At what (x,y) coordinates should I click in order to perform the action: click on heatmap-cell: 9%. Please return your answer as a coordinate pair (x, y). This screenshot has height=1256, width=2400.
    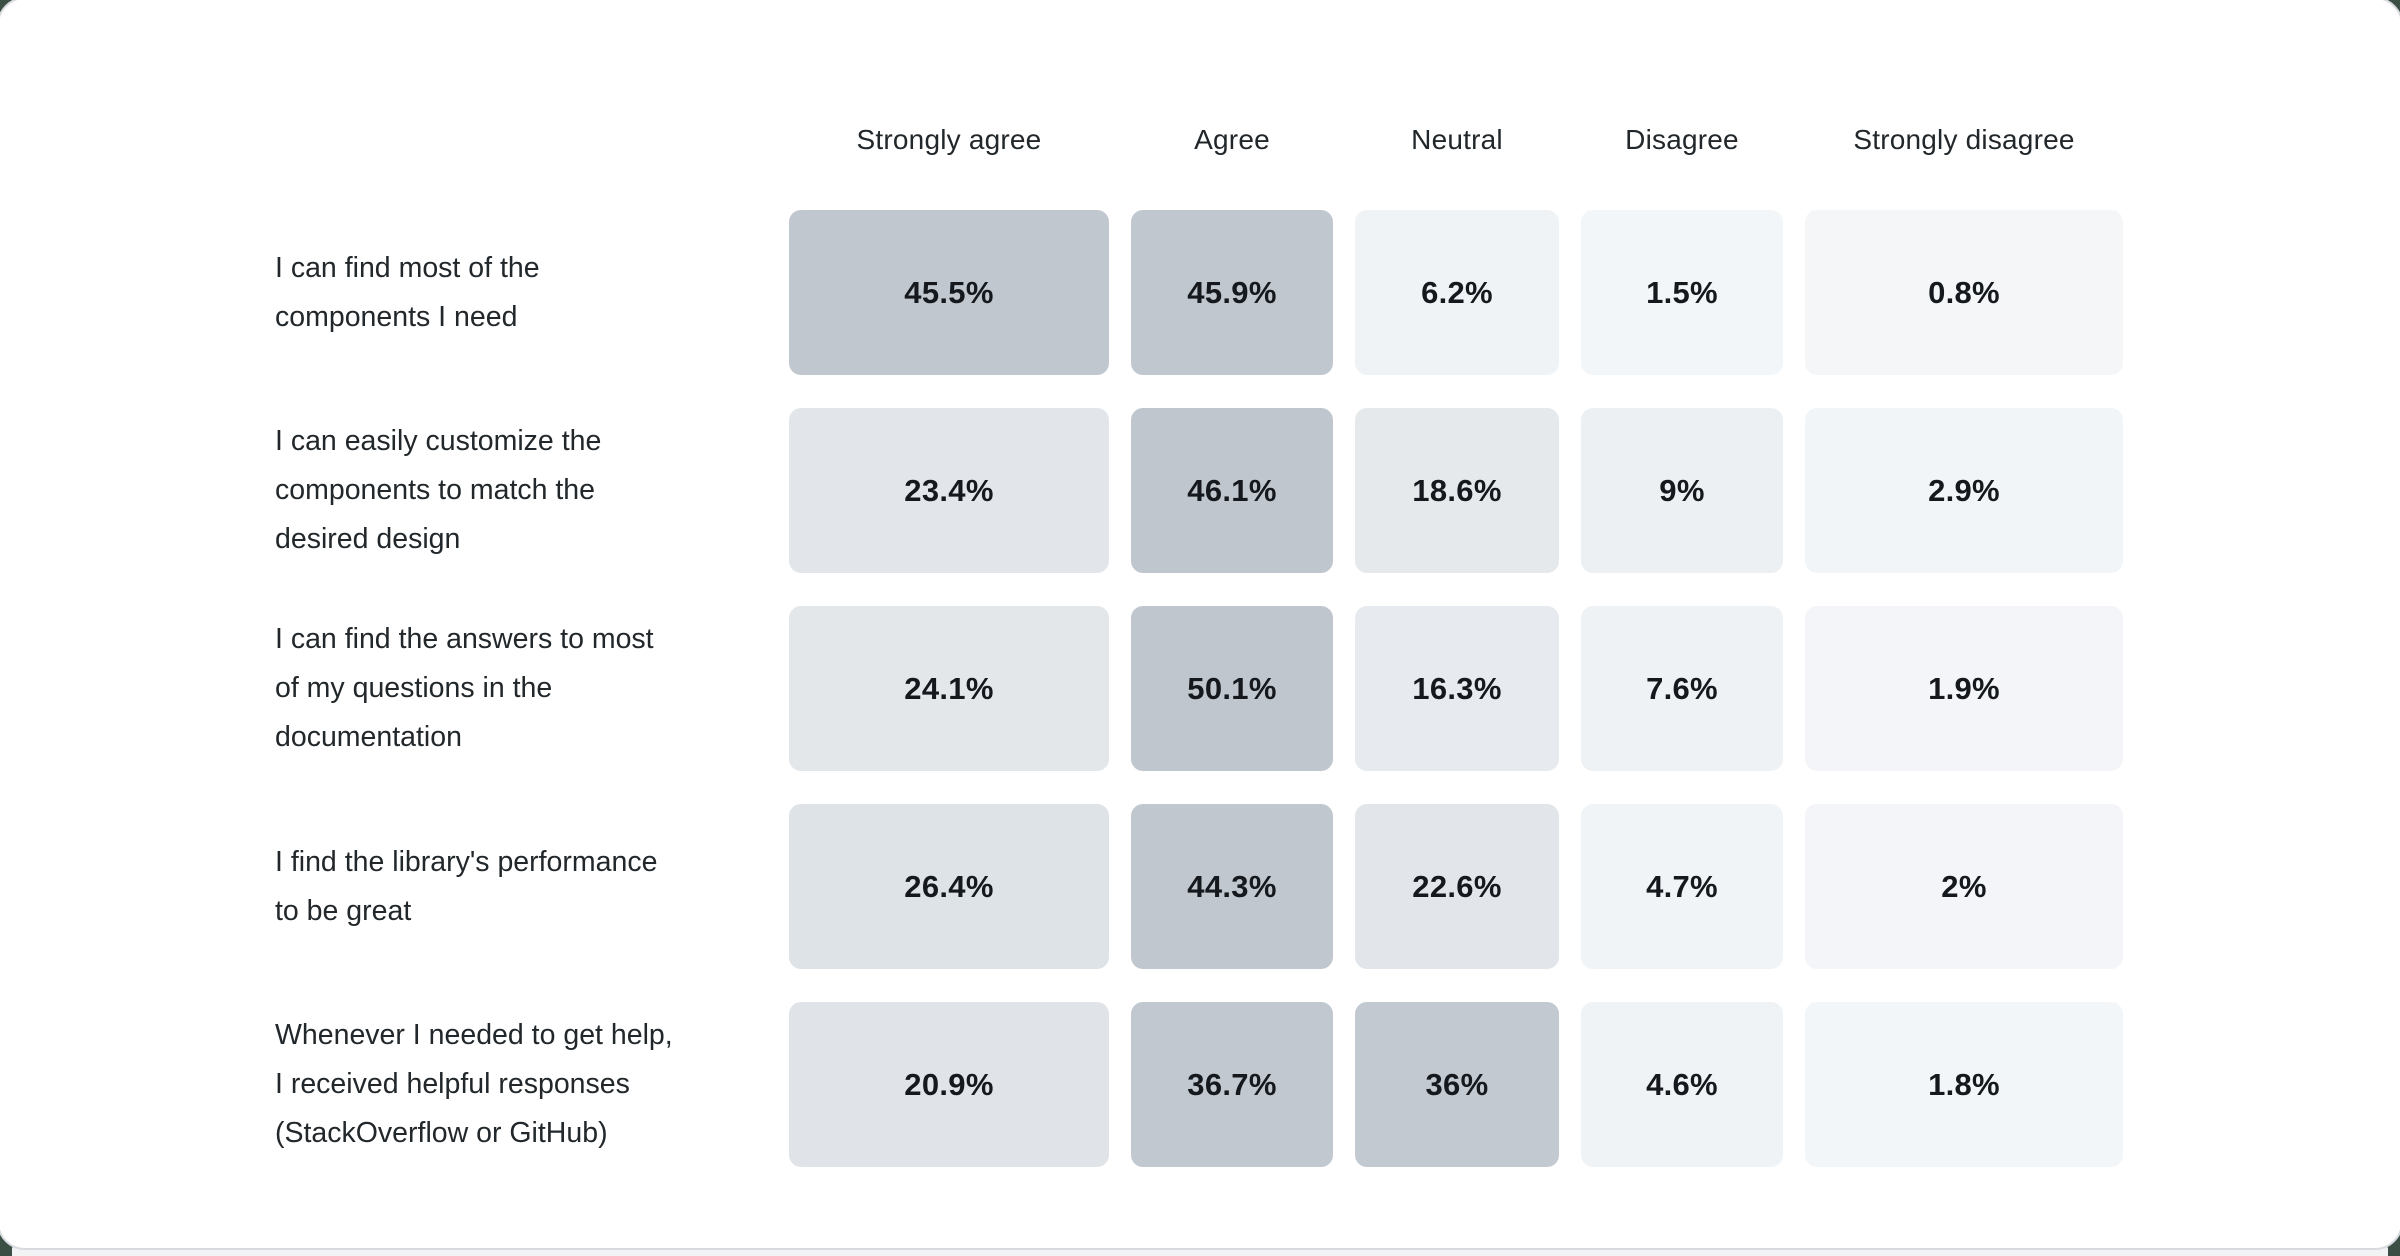
    Looking at the image, I should click on (1682, 490).